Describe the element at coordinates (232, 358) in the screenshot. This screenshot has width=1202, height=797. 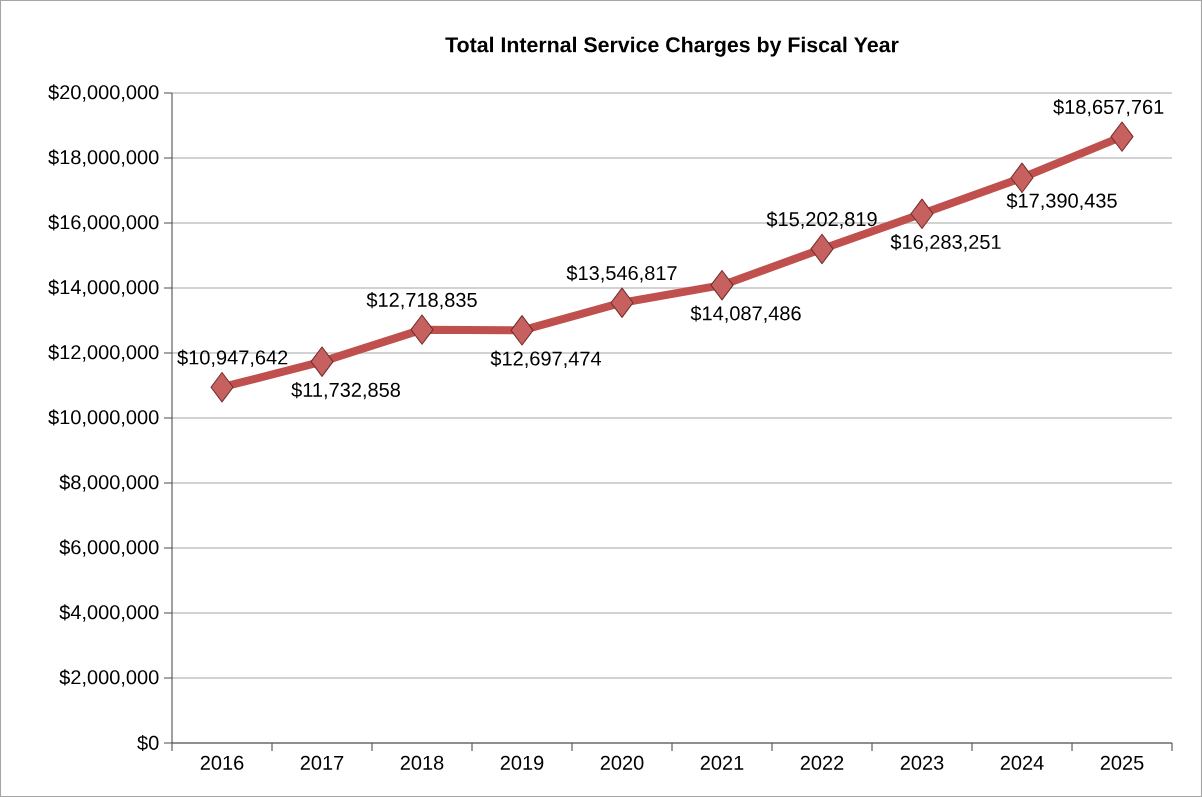
I see `data-label: $10,947,642` at that location.